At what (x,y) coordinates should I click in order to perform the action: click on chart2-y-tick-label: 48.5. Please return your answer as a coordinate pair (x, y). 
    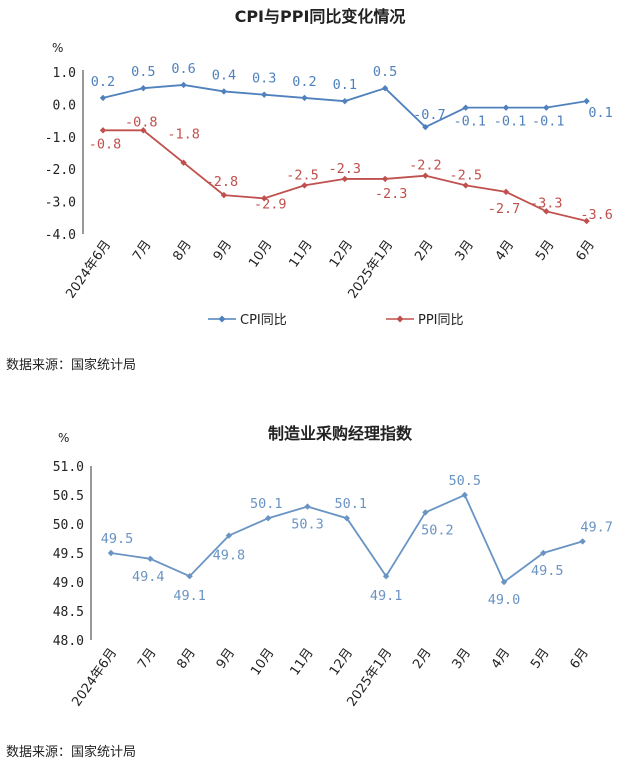
    Looking at the image, I should click on (68, 612).